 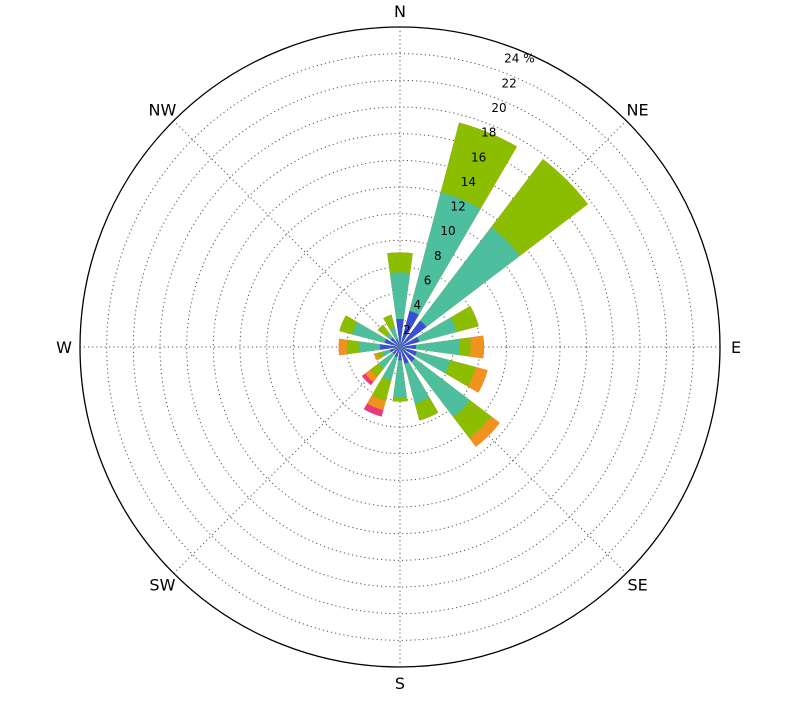 I want to click on bar-series0-dir8, so click(x=400, y=354).